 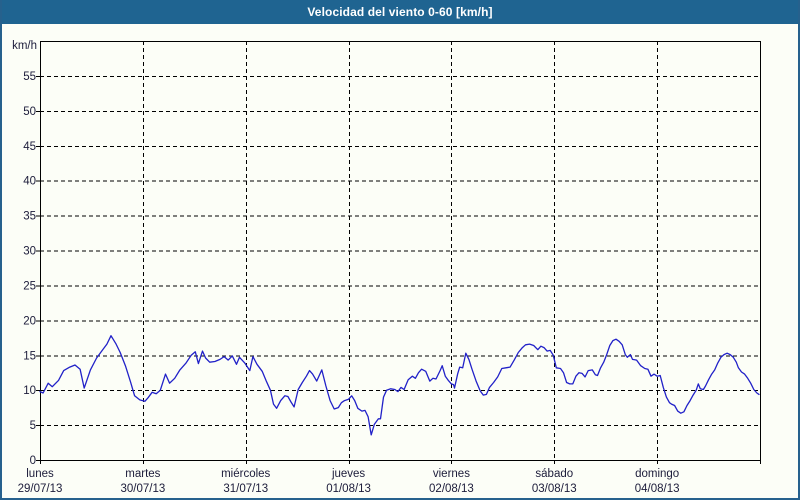 What do you see at coordinates (40, 474) in the screenshot?
I see `x-day-label: lunes` at bounding box center [40, 474].